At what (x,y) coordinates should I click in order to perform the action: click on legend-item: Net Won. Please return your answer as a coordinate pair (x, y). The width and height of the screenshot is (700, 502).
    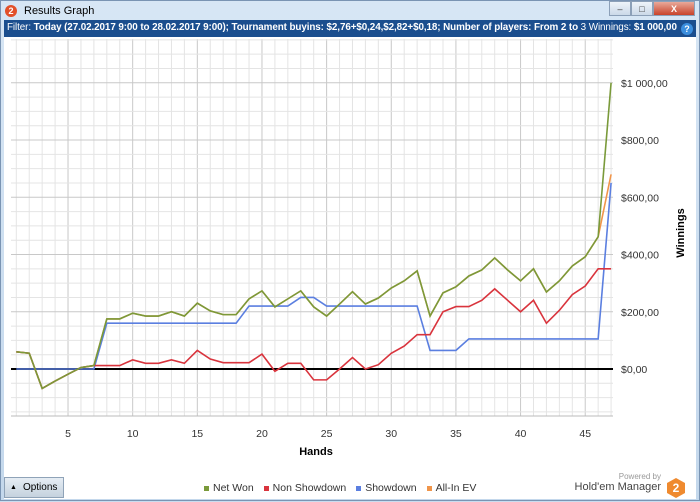
    Looking at the image, I should click on (229, 488).